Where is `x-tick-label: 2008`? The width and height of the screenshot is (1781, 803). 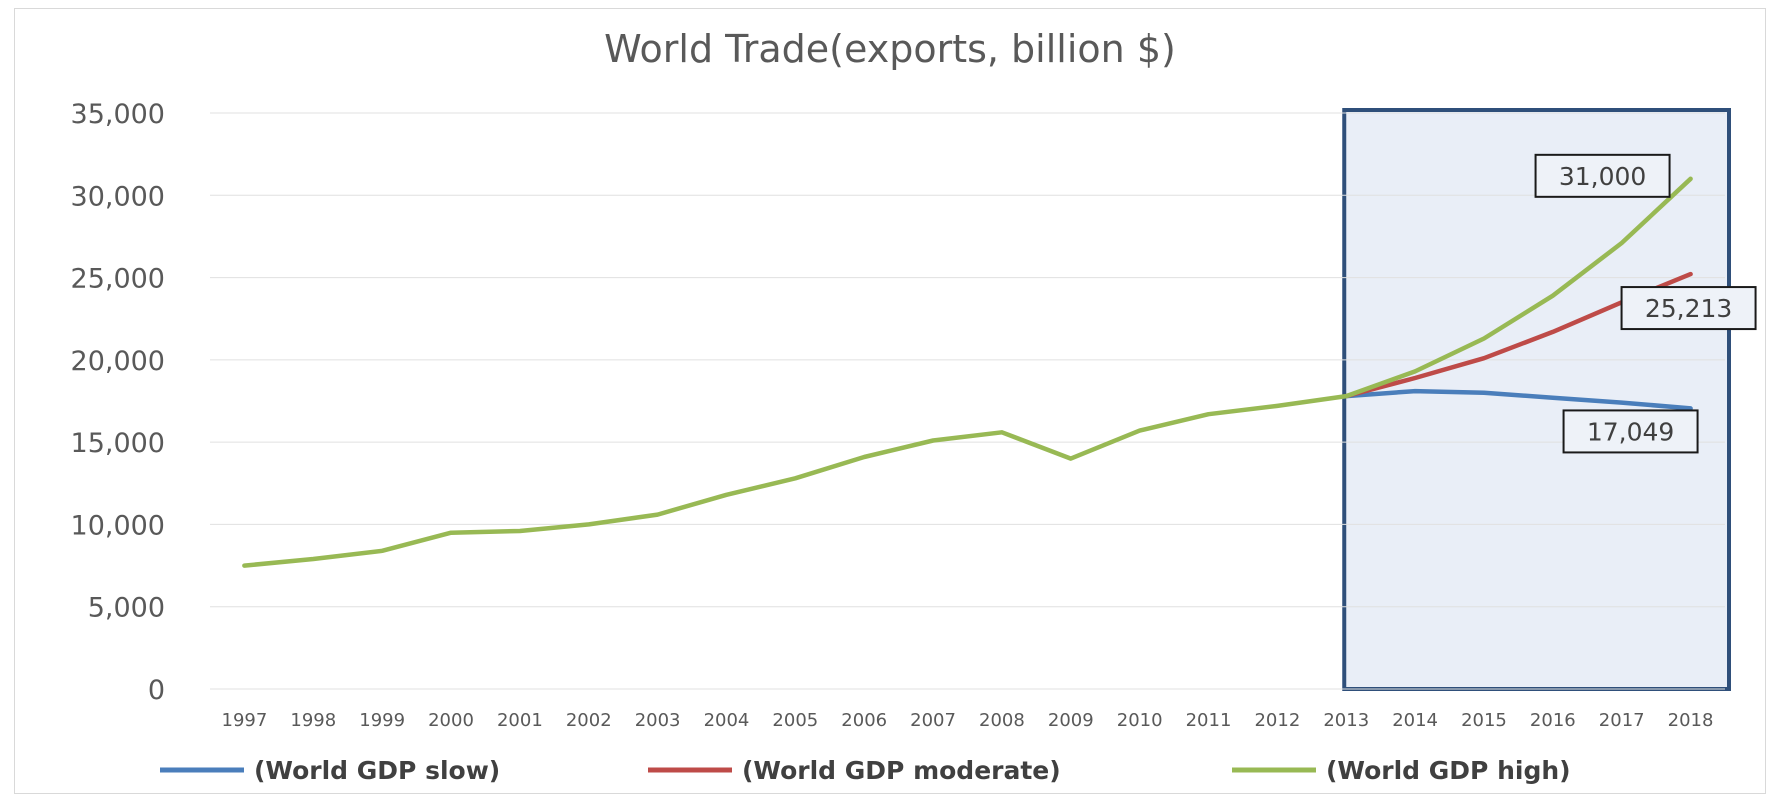
x-tick-label: 2008 is located at coordinates (1002, 720).